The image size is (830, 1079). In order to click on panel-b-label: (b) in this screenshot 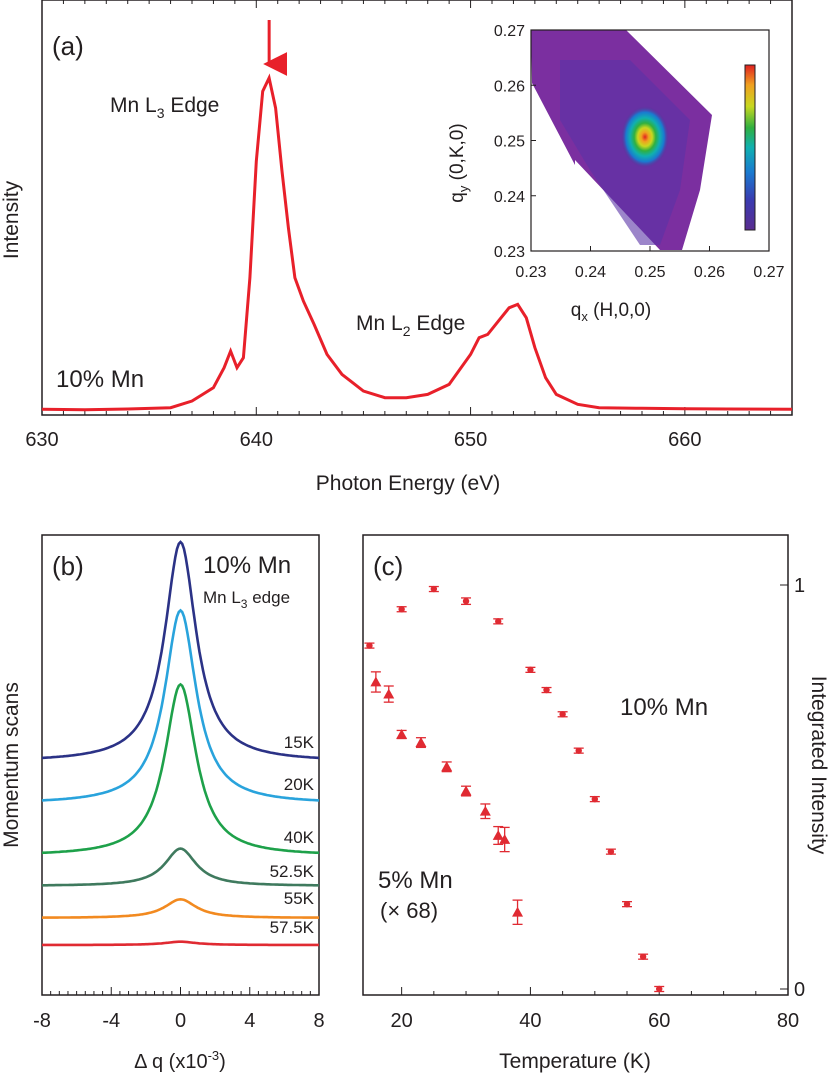, I will do `click(68, 566)`.